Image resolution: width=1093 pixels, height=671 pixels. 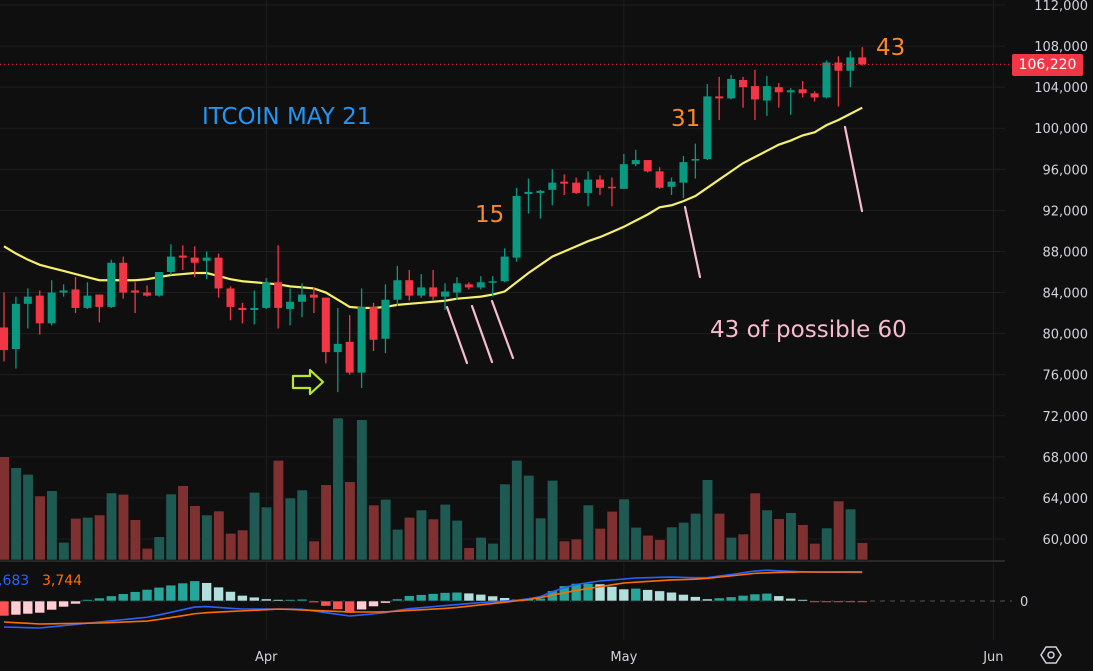 I want to click on price-axis-label: 64,000, so click(x=1066, y=499).